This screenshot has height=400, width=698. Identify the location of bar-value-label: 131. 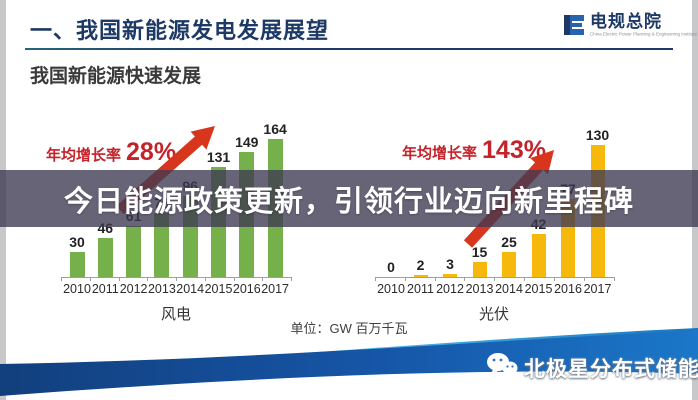
(218, 157).